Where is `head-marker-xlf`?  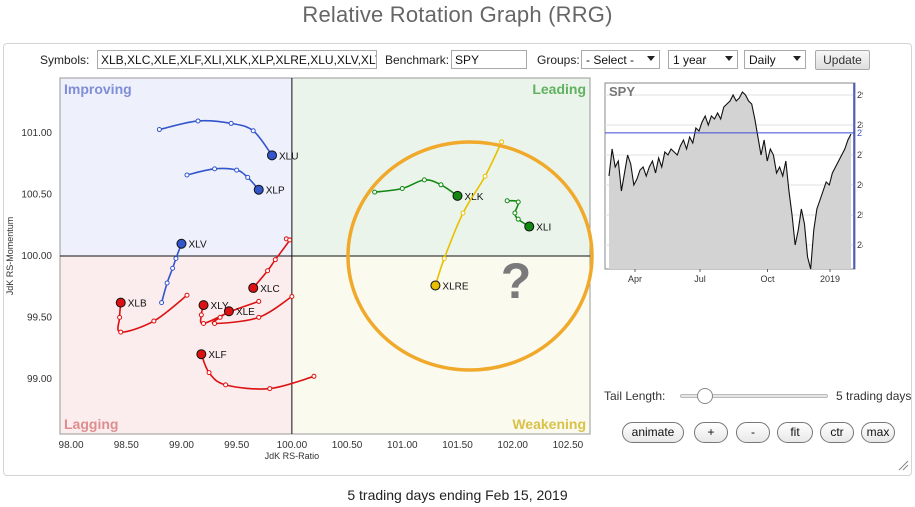
head-marker-xlf is located at coordinates (201, 354).